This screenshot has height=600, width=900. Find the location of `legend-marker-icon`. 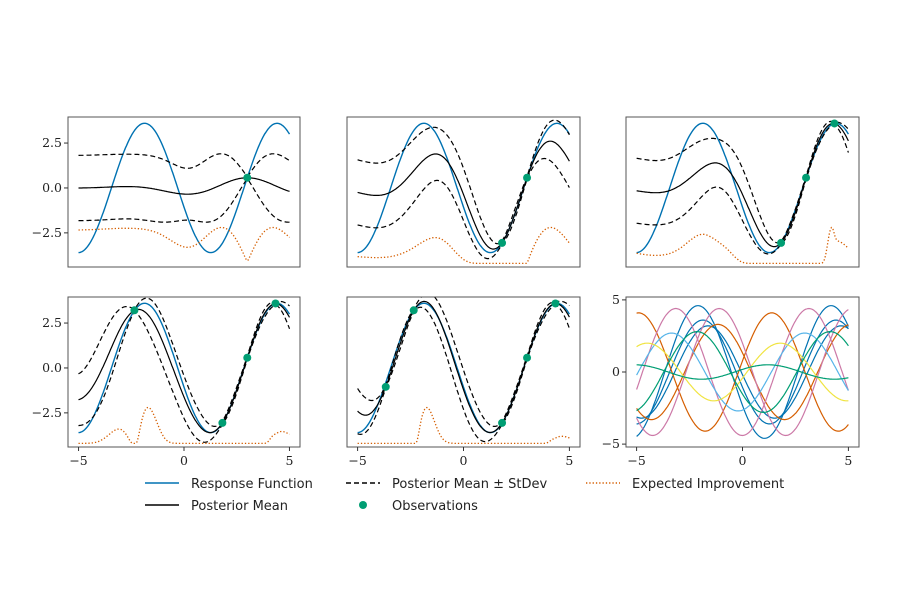

legend-marker-icon is located at coordinates (363, 505).